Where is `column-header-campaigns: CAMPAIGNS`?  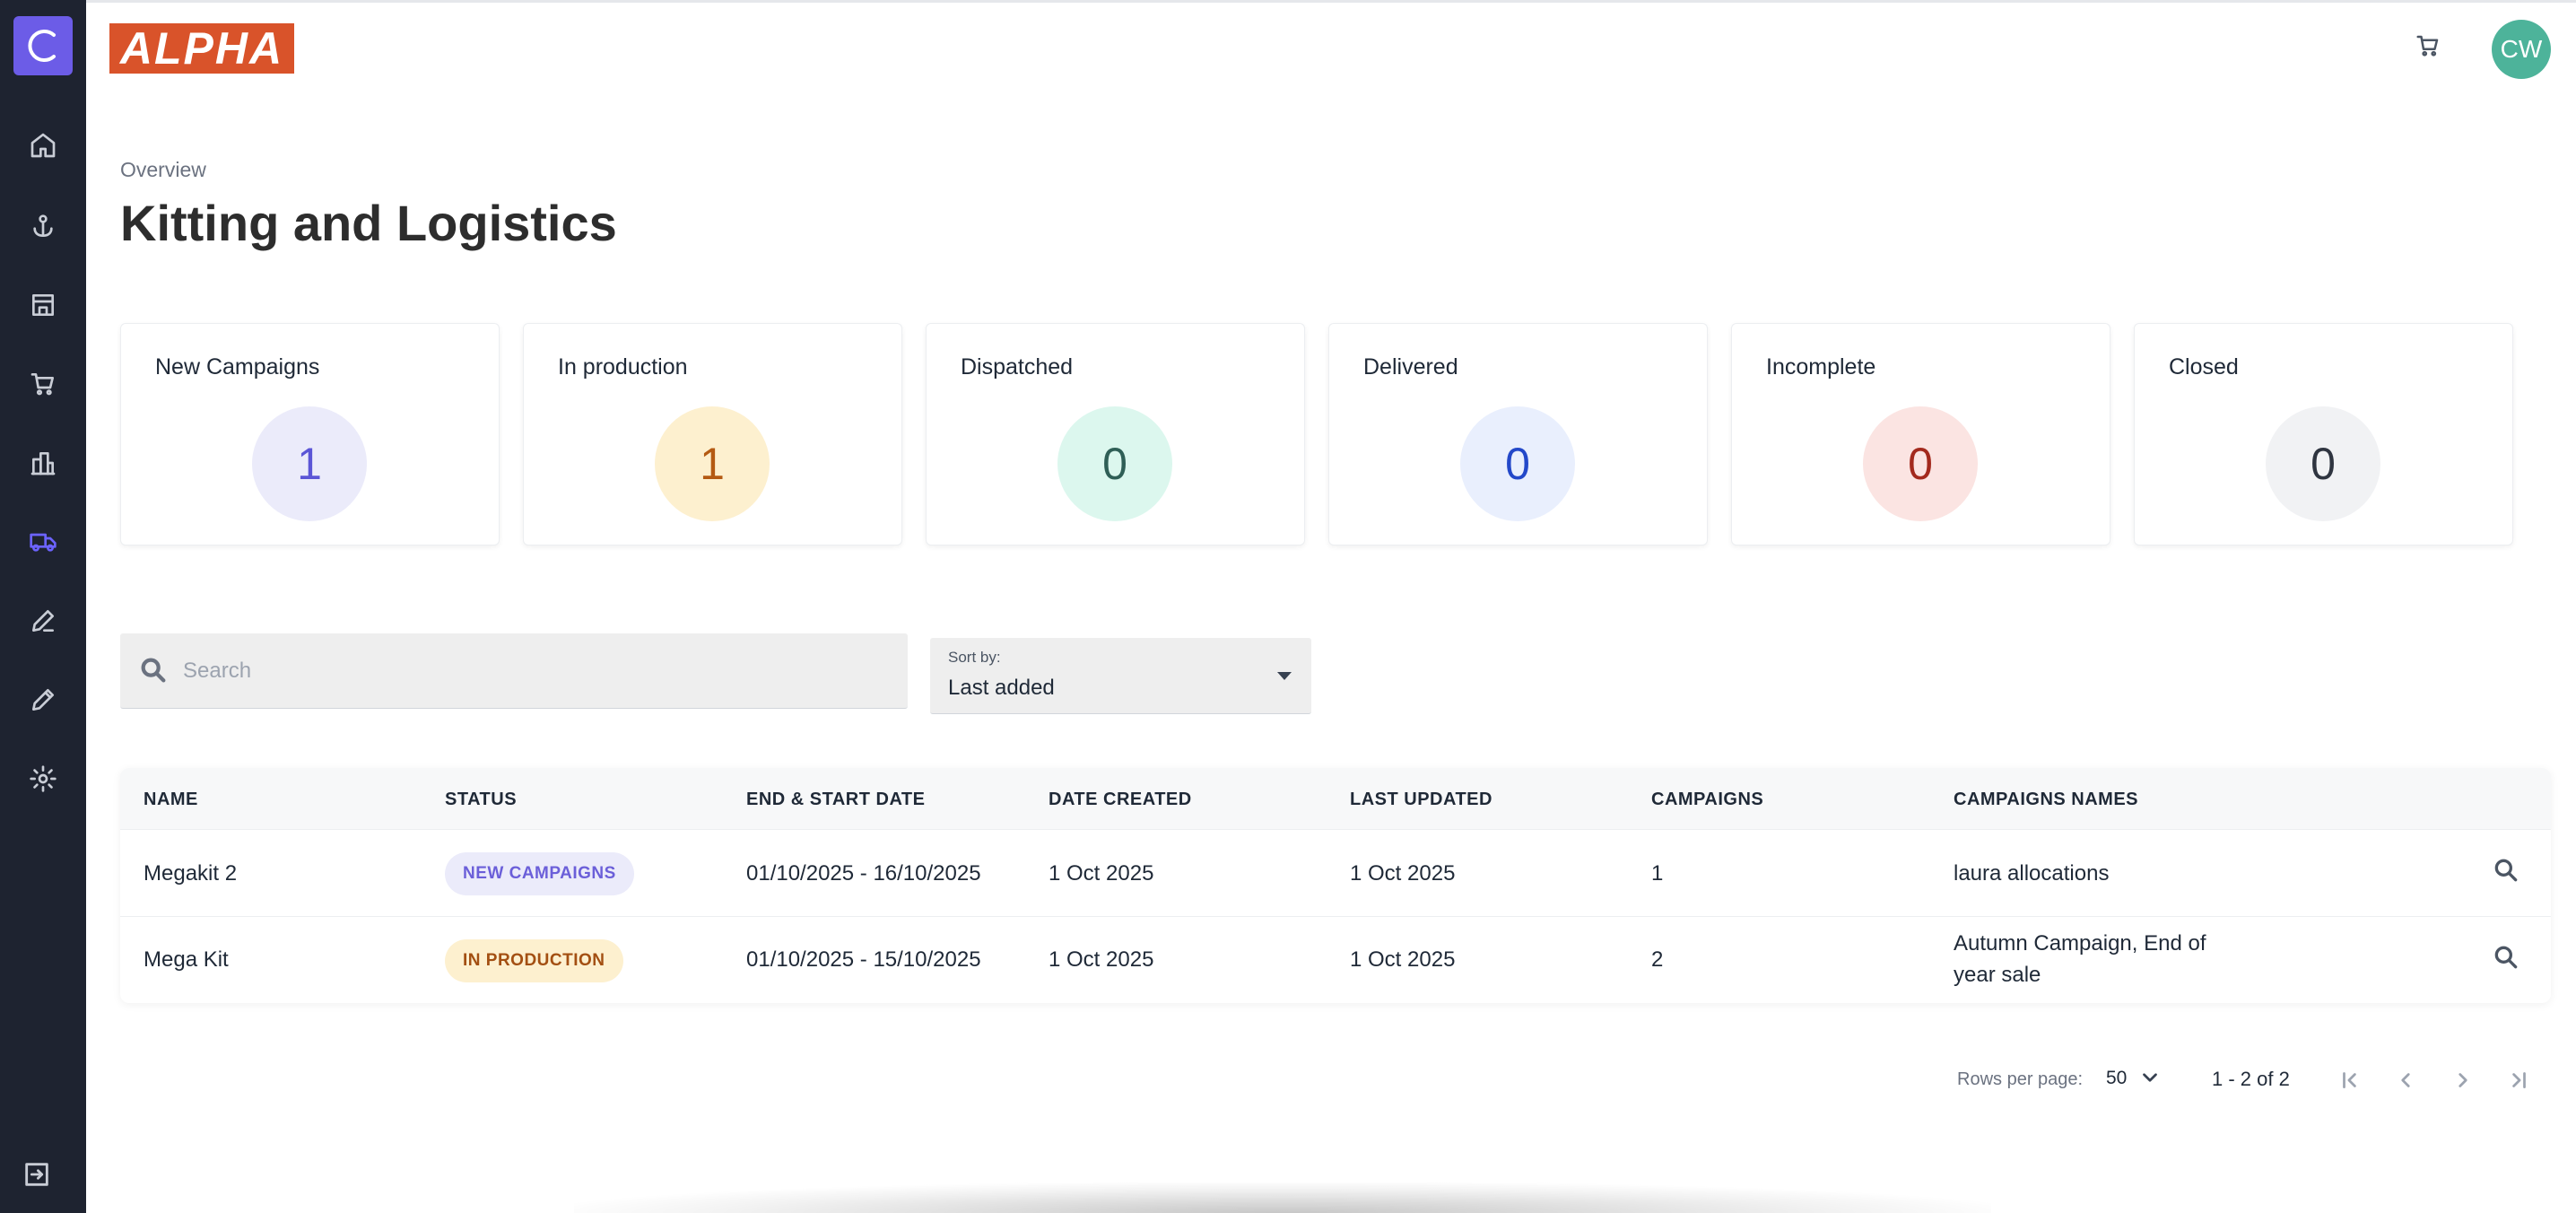 column-header-campaigns: CAMPAIGNS is located at coordinates (1707, 799).